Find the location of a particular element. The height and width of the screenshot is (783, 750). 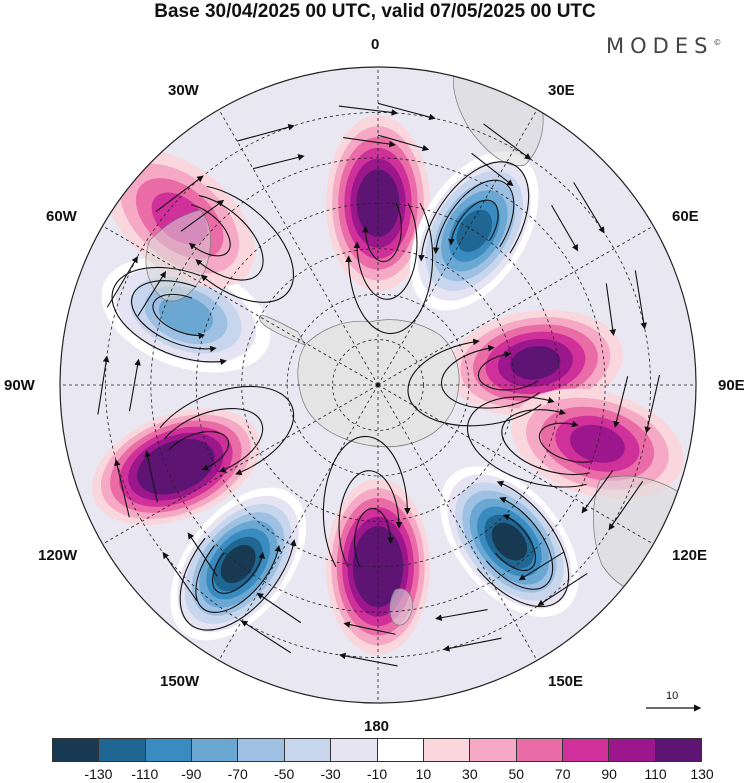

colorbar-tick-label: -90 is located at coordinates (191, 774).